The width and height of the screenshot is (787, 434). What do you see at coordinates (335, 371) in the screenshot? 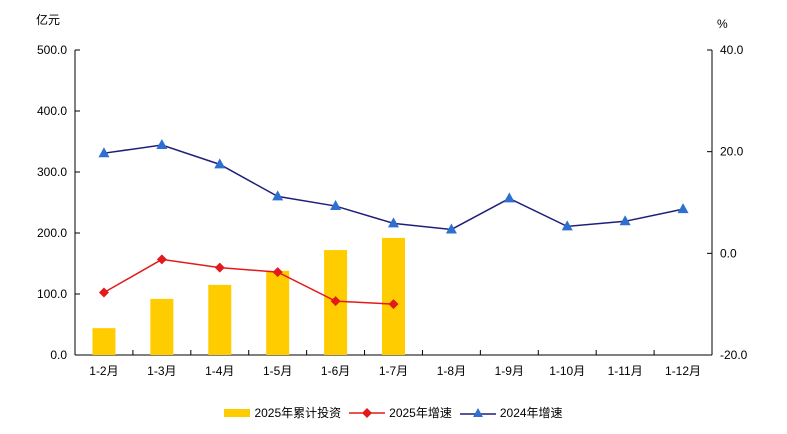
I see `x-tick-label: 1-6月` at bounding box center [335, 371].